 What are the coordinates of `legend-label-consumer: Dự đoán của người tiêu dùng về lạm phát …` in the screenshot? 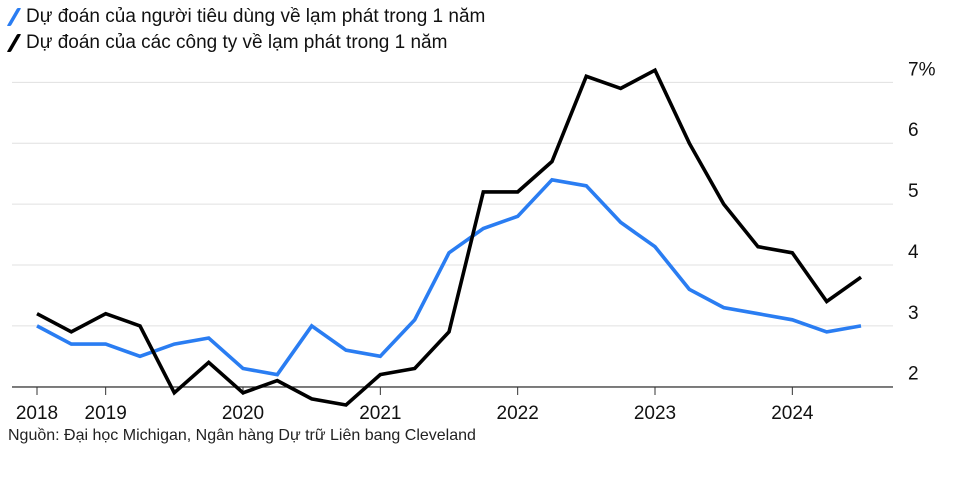 It's located at (256, 16).